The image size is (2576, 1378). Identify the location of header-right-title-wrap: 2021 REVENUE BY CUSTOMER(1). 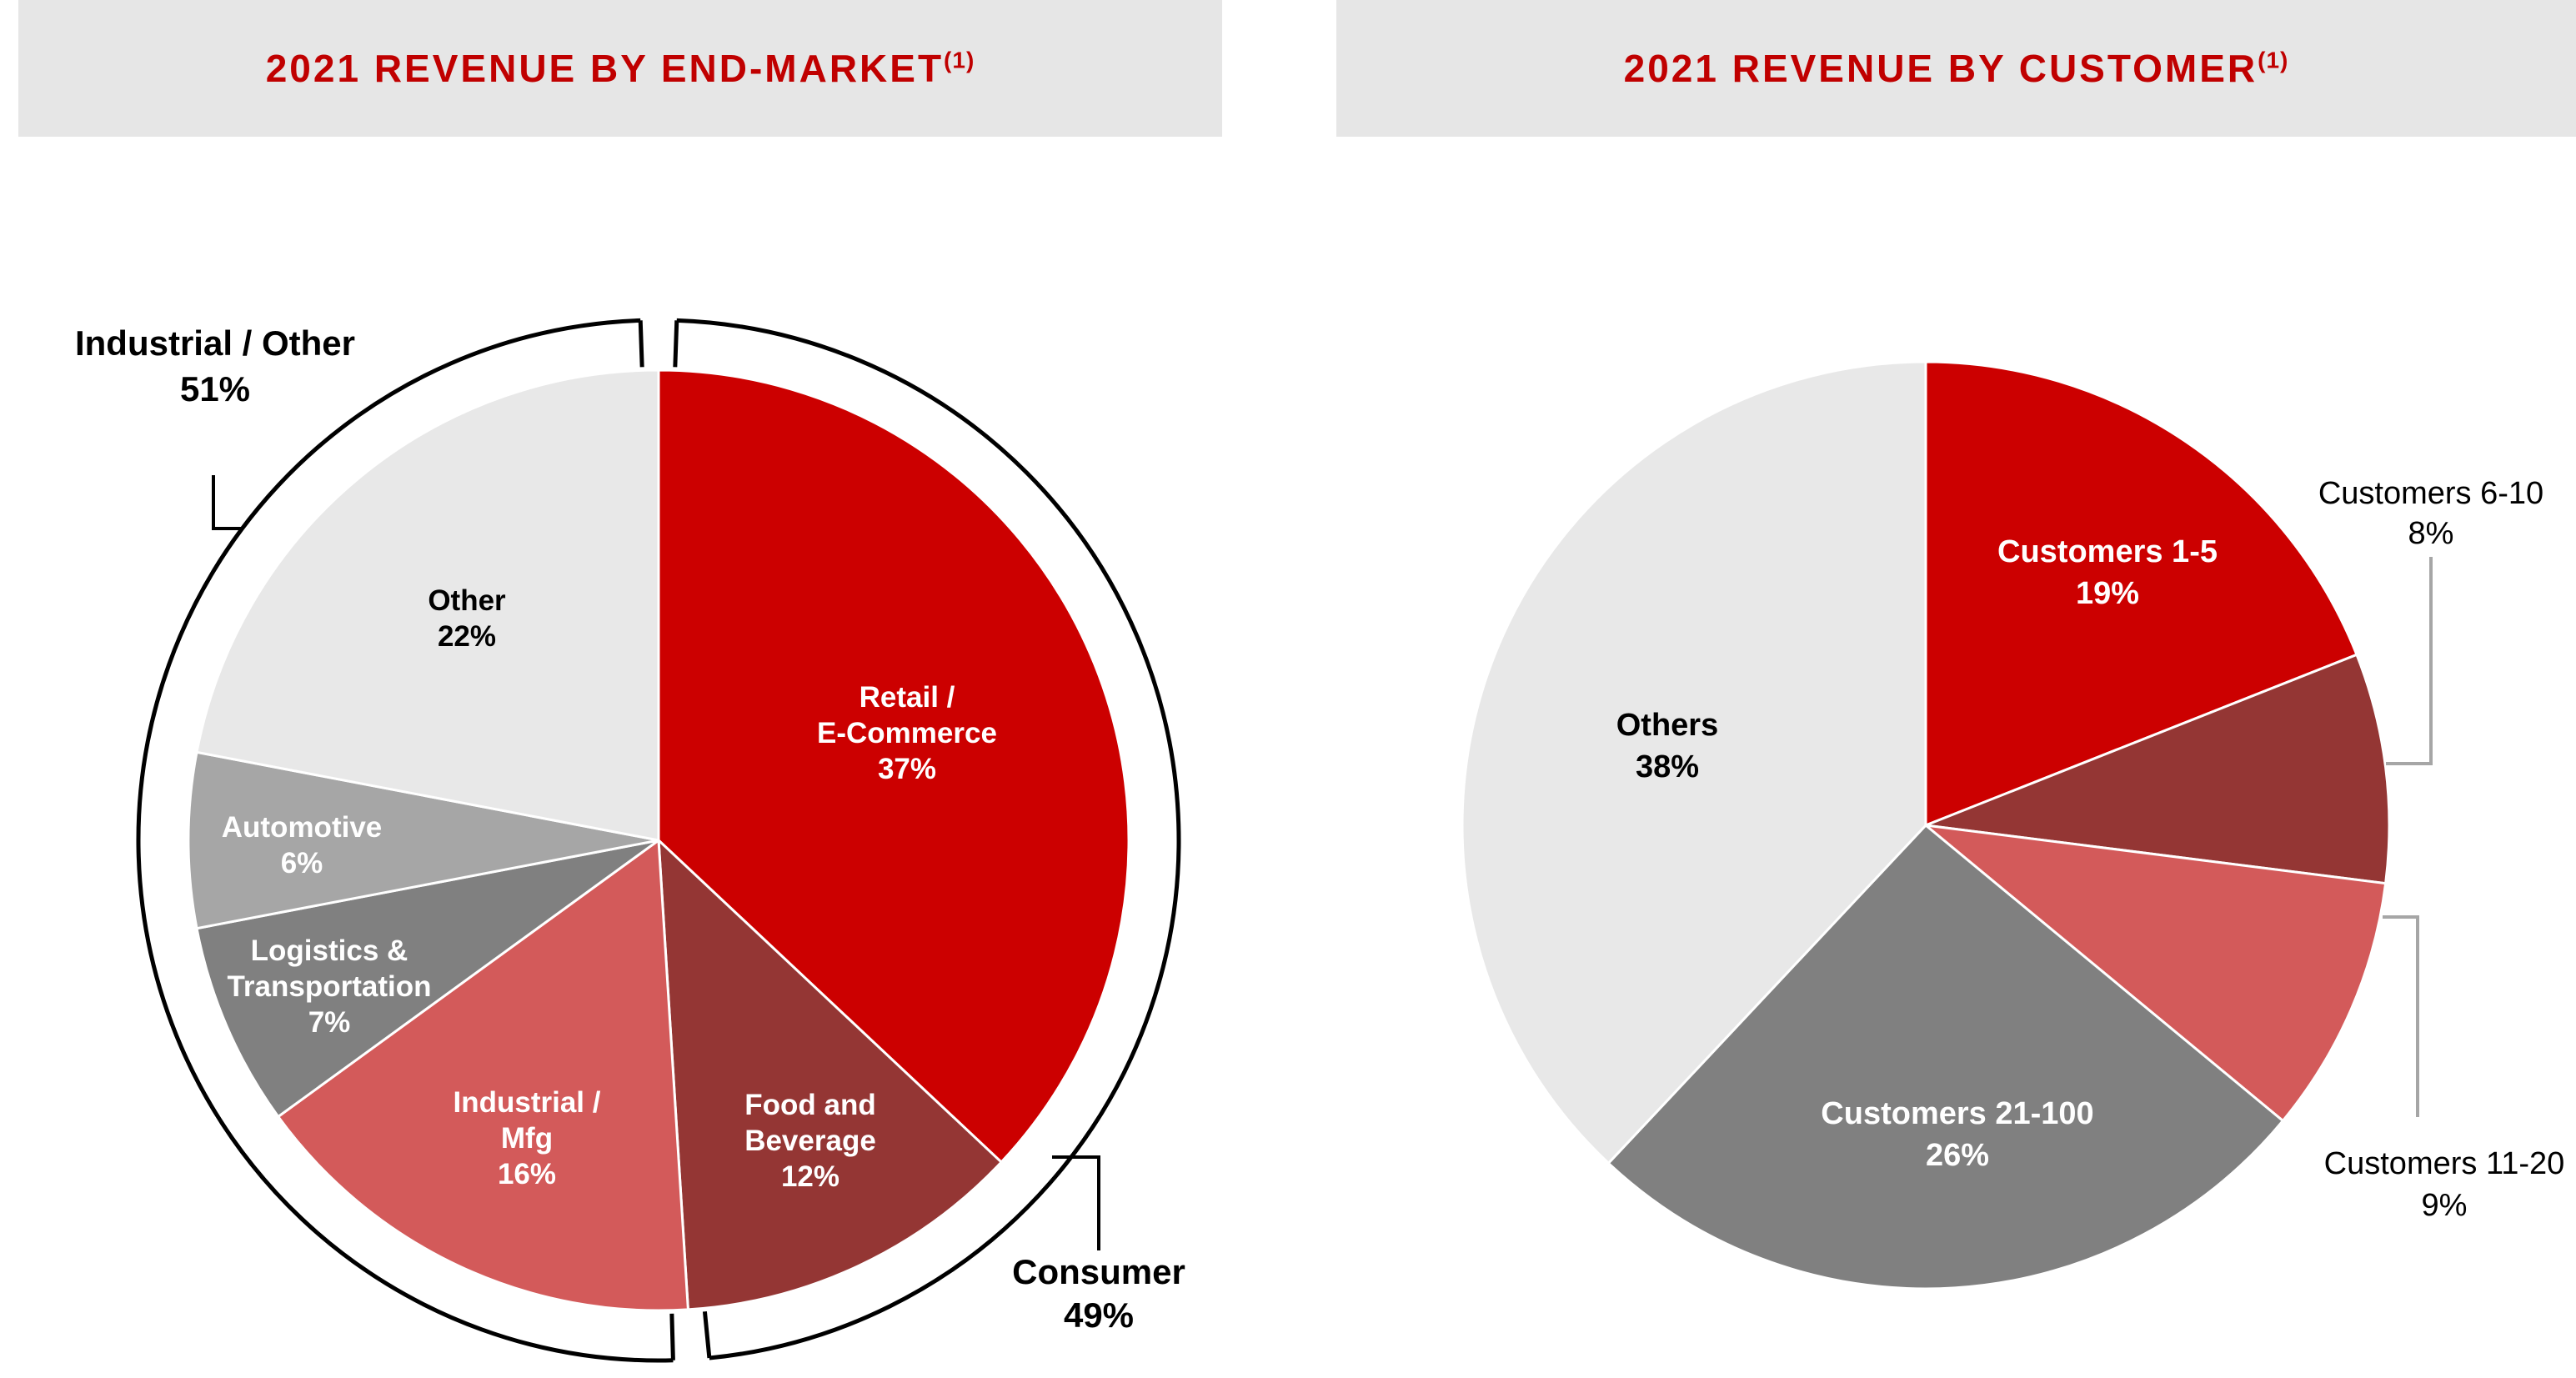
(1956, 68).